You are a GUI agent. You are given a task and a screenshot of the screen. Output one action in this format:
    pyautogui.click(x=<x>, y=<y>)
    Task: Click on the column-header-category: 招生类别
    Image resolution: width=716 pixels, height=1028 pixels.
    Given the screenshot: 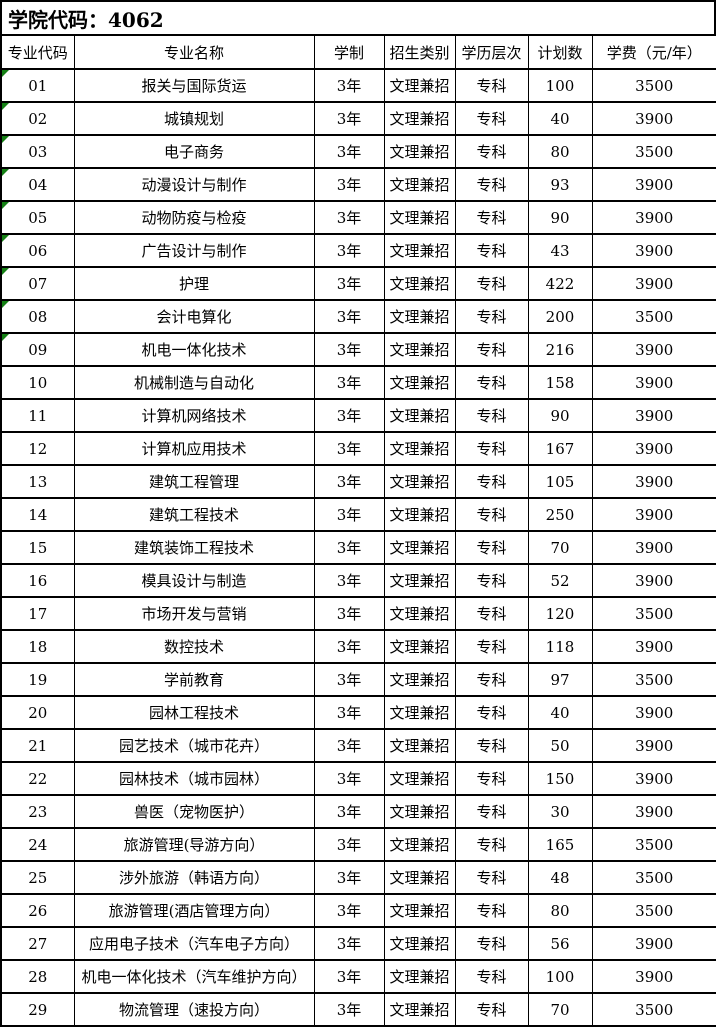 What is the action you would take?
    pyautogui.click(x=419, y=52)
    